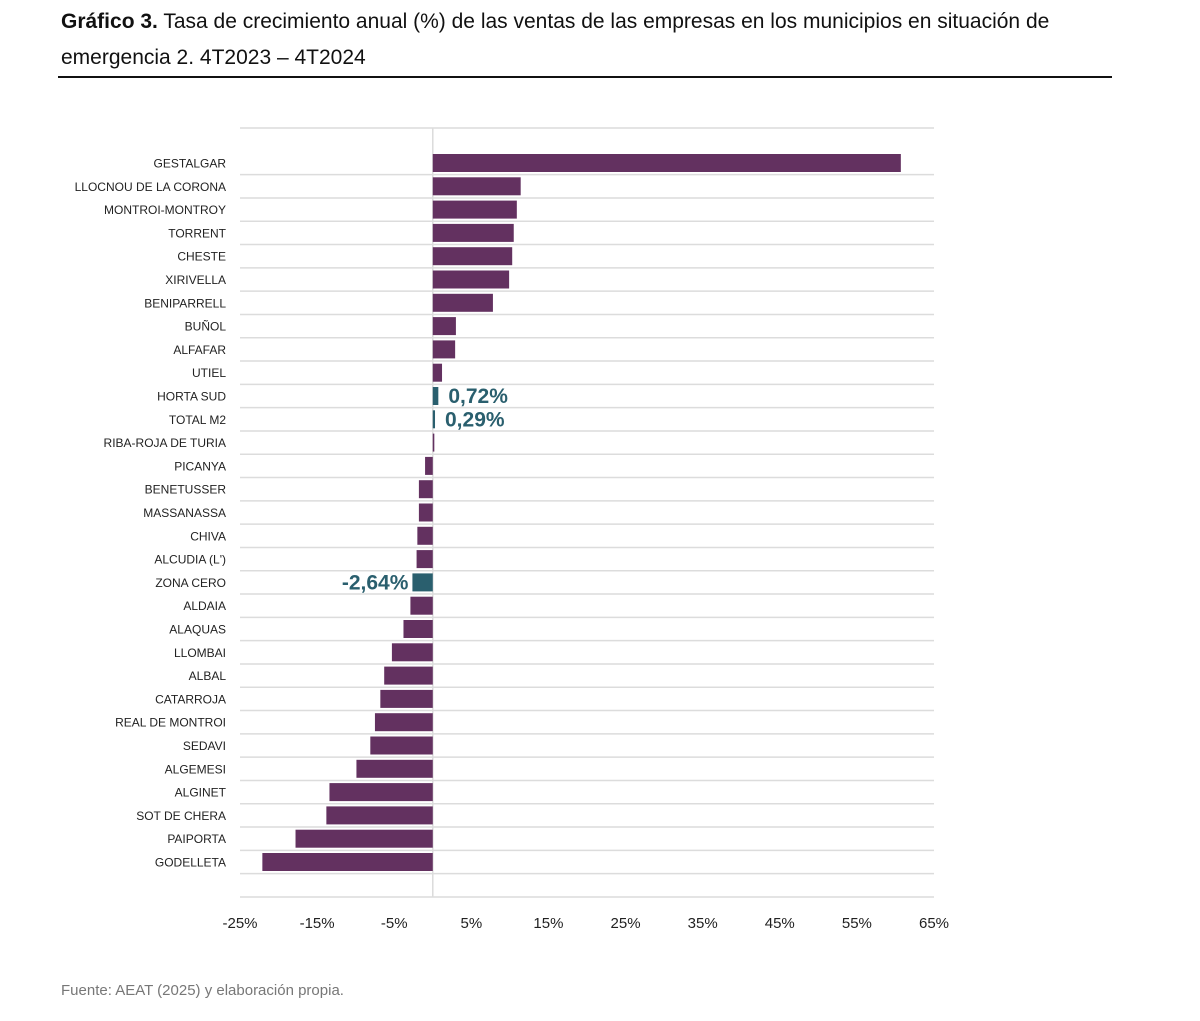 This screenshot has height=1021, width=1200. What do you see at coordinates (857, 923) in the screenshot?
I see `x-tick-label: 55%` at bounding box center [857, 923].